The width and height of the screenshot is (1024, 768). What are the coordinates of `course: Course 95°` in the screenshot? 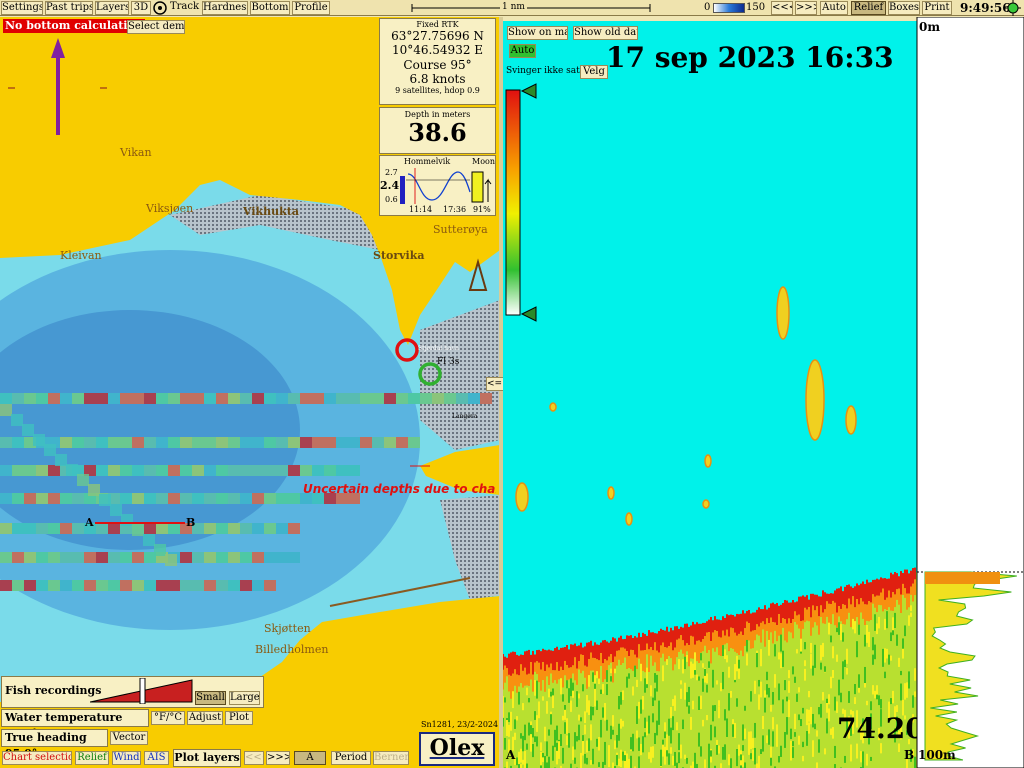 It's located at (437, 65).